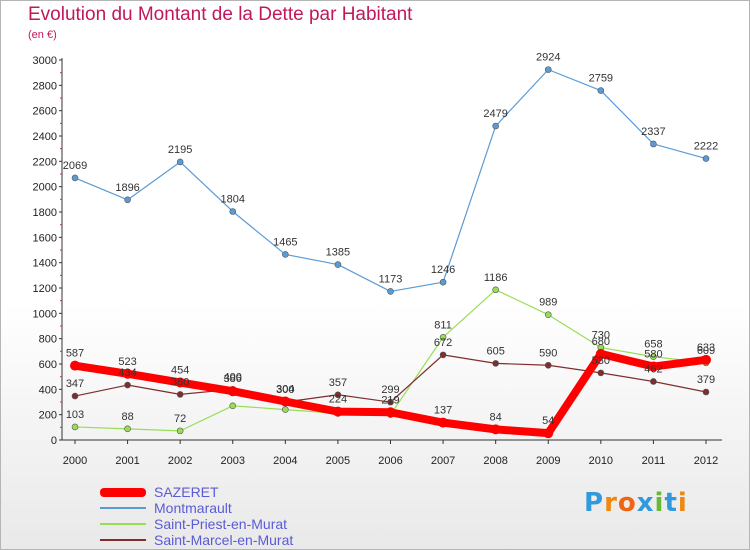 This screenshot has width=750, height=550. Describe the element at coordinates (706, 380) in the screenshot. I see `data-label: 379` at that location.